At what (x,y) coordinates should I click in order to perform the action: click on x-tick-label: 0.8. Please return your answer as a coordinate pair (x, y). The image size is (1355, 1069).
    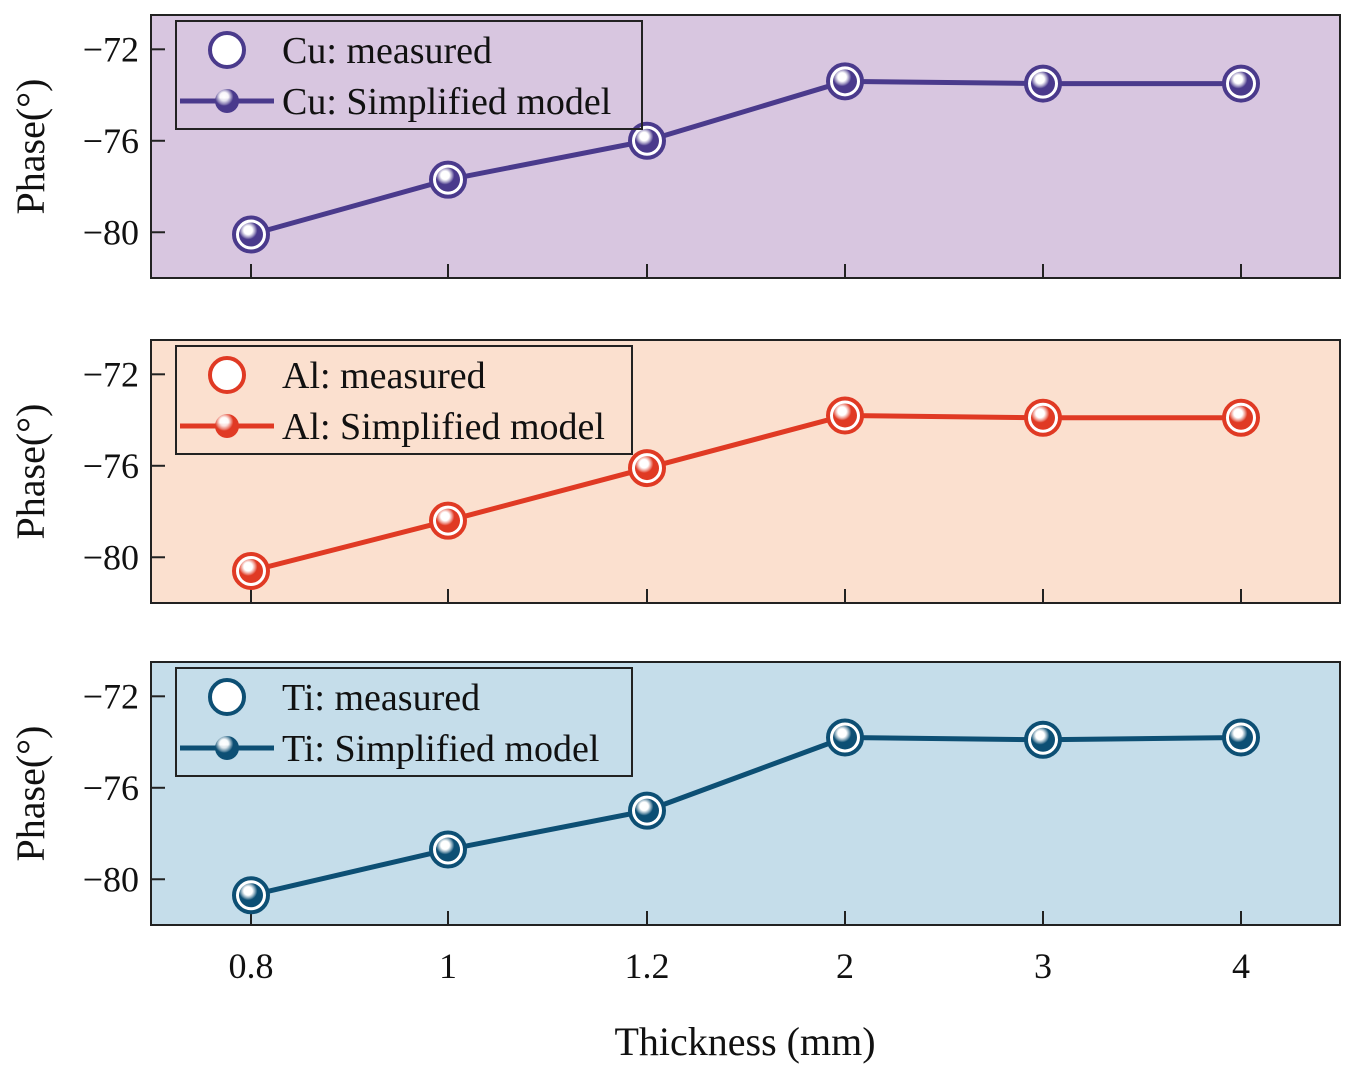
    Looking at the image, I should click on (251, 966).